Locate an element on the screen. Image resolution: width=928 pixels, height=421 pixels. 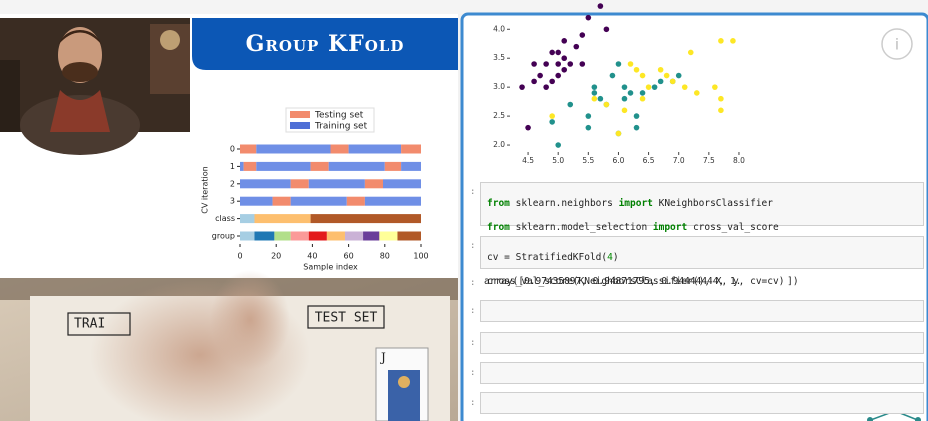
code: sklearn.model_selection is located at coordinates (581, 227).